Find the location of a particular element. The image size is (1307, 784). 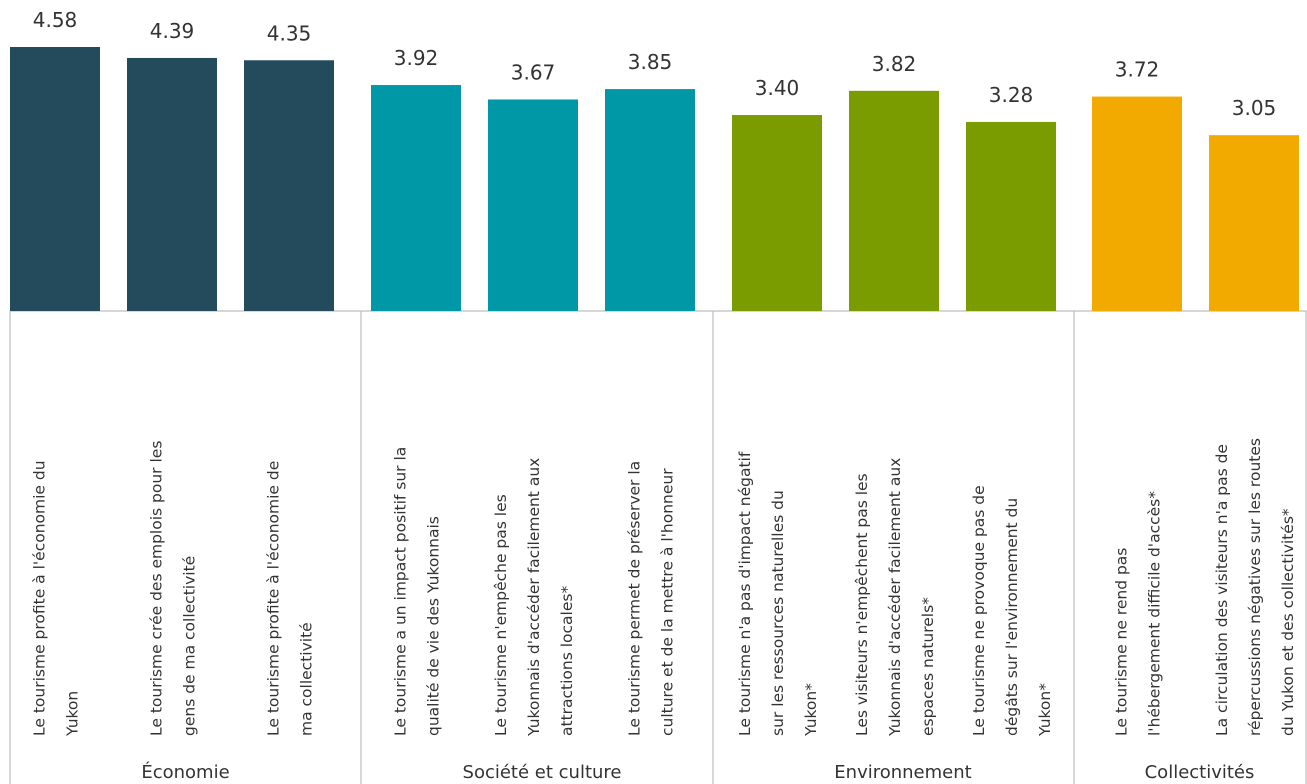

category-label-line: espaces naturels* is located at coordinates (928, 666).